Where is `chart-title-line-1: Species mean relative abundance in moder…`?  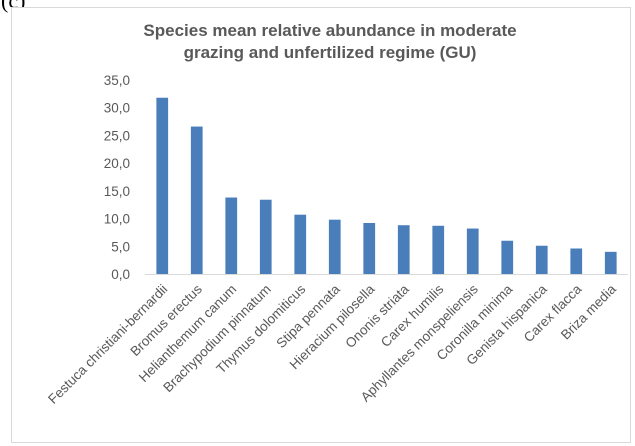 chart-title-line-1: Species mean relative abundance in moder… is located at coordinates (330, 30).